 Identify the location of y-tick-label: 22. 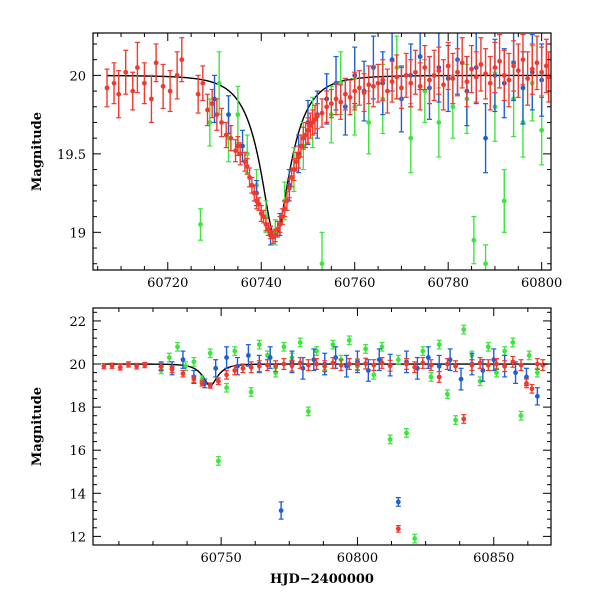
(77, 322).